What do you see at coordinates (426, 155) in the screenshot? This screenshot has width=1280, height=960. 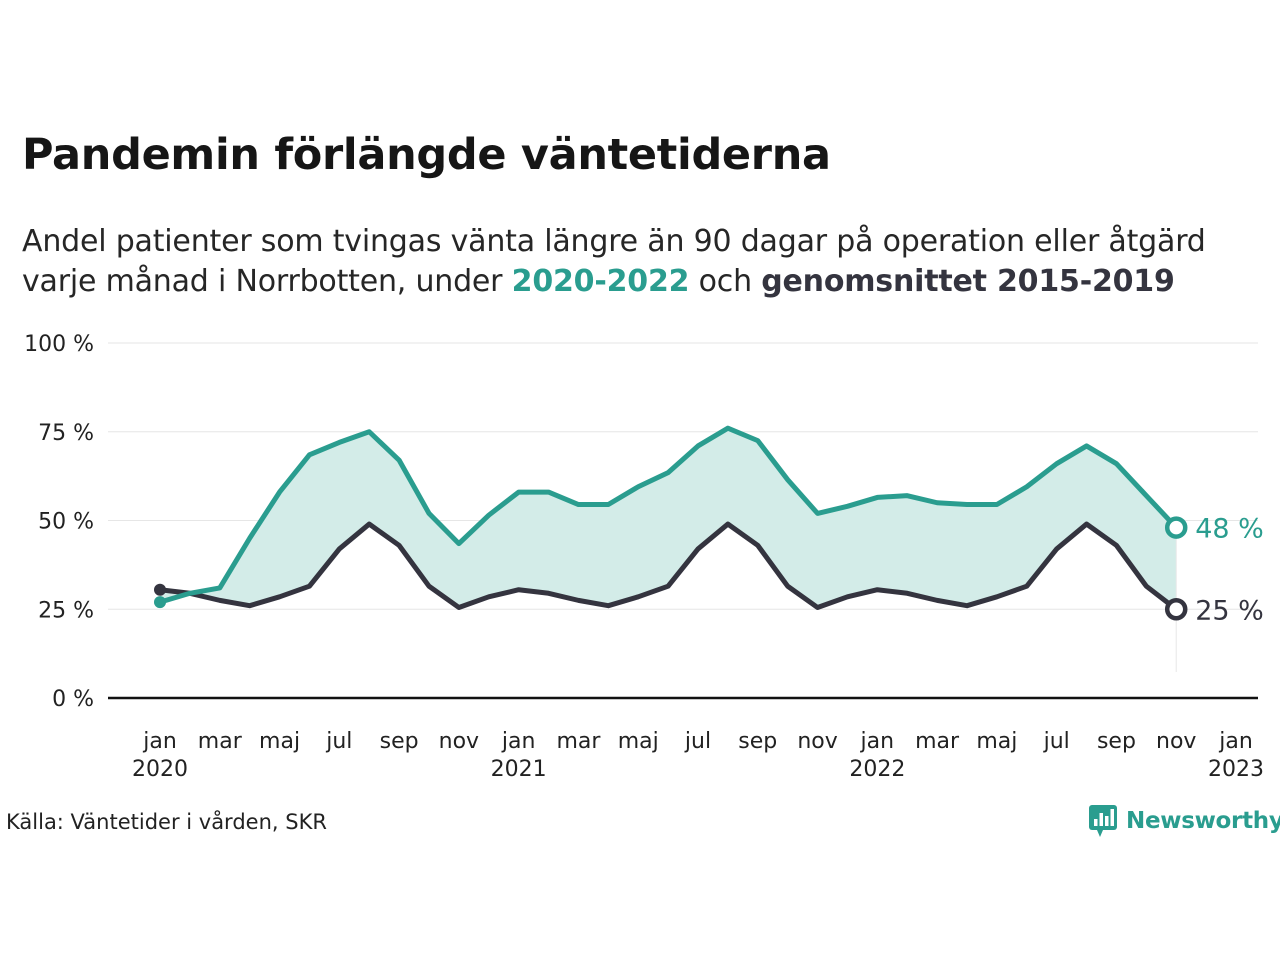 I see `chart-title: Pandemin förlängde väntetiderna` at bounding box center [426, 155].